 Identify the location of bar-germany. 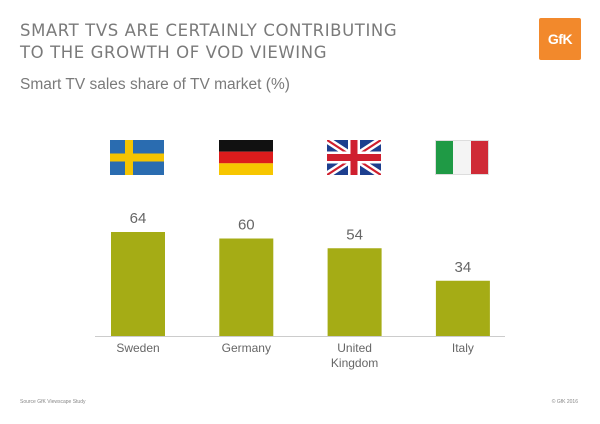
(246, 287).